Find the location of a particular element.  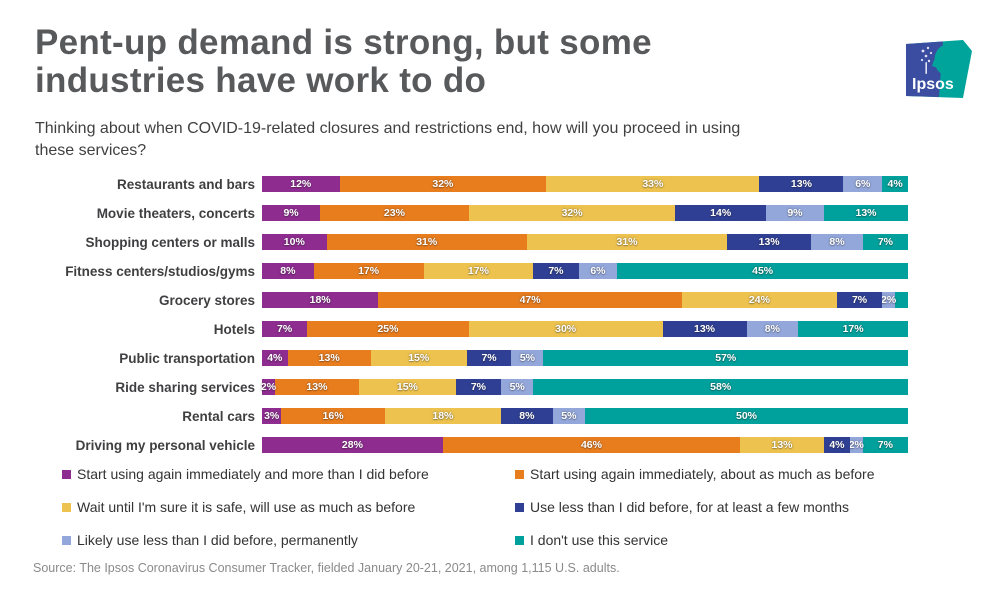

segment-label: 12% is located at coordinates (301, 184).